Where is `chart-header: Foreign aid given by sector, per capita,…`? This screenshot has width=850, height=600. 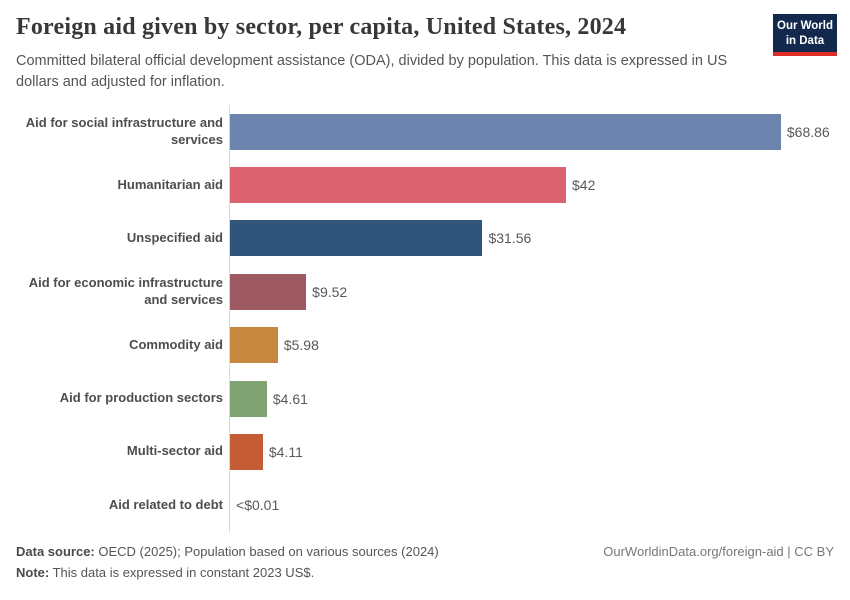
chart-header: Foreign aid given by sector, per capita,… is located at coordinates (426, 53).